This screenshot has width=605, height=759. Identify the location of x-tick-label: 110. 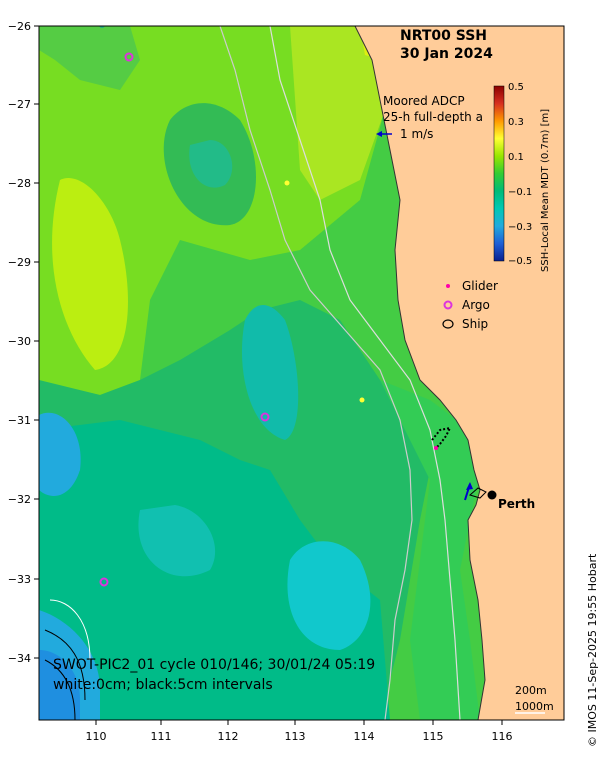
(96, 736).